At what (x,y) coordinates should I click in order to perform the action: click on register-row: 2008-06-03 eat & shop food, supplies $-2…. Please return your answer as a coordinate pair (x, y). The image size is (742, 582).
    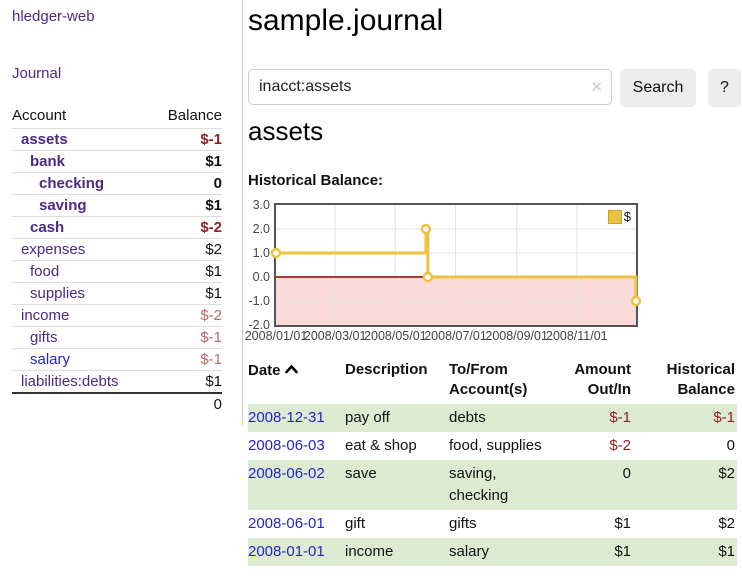
    Looking at the image, I should click on (492, 446).